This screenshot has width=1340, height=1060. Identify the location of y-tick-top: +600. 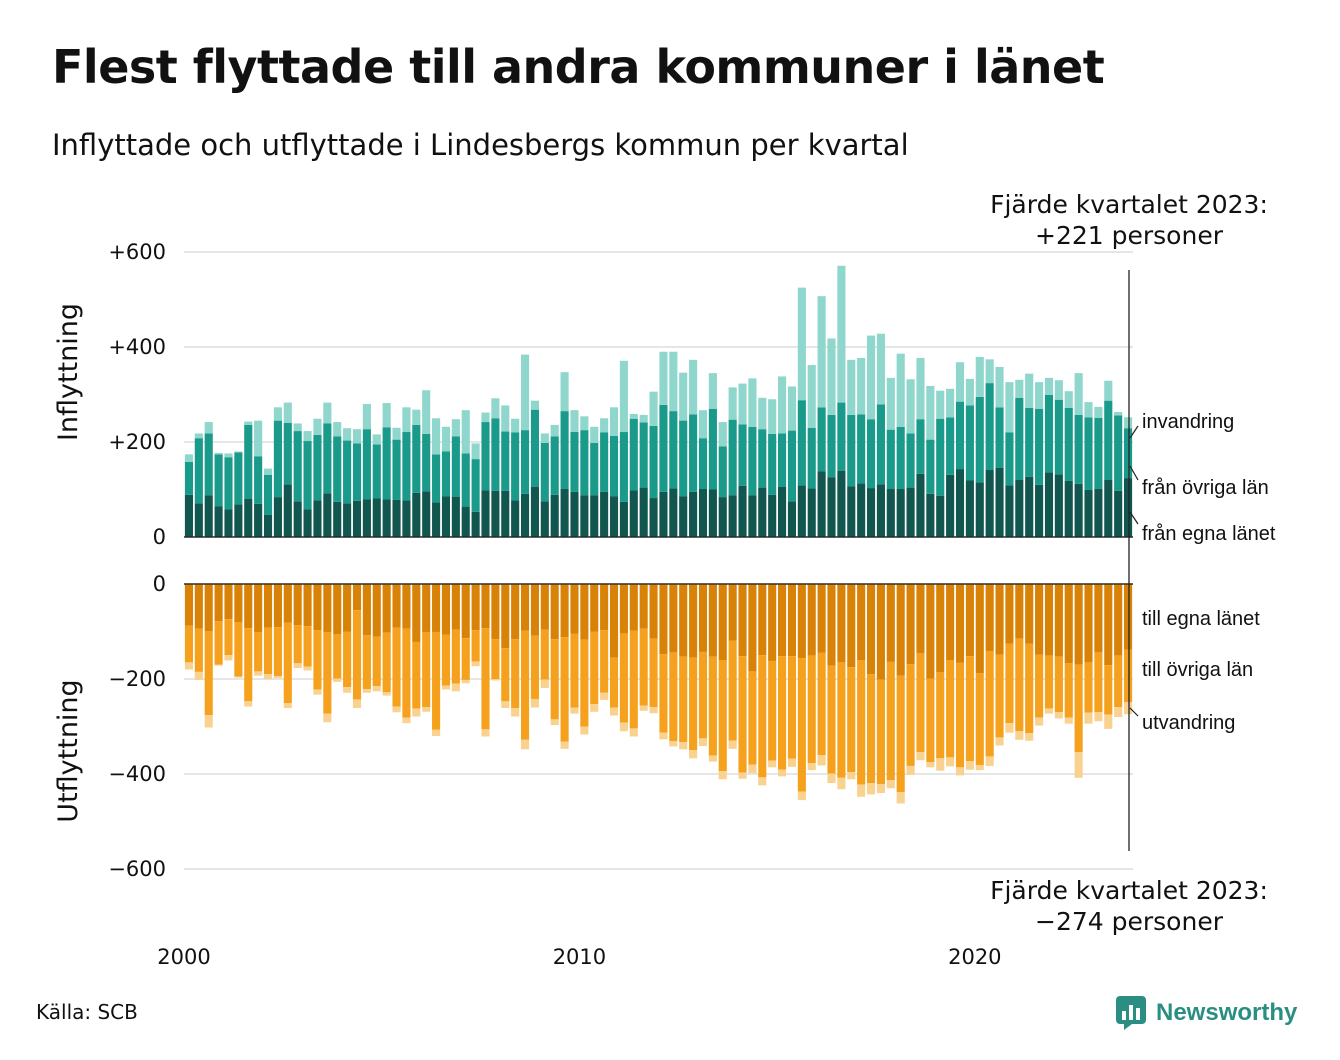
(137, 252).